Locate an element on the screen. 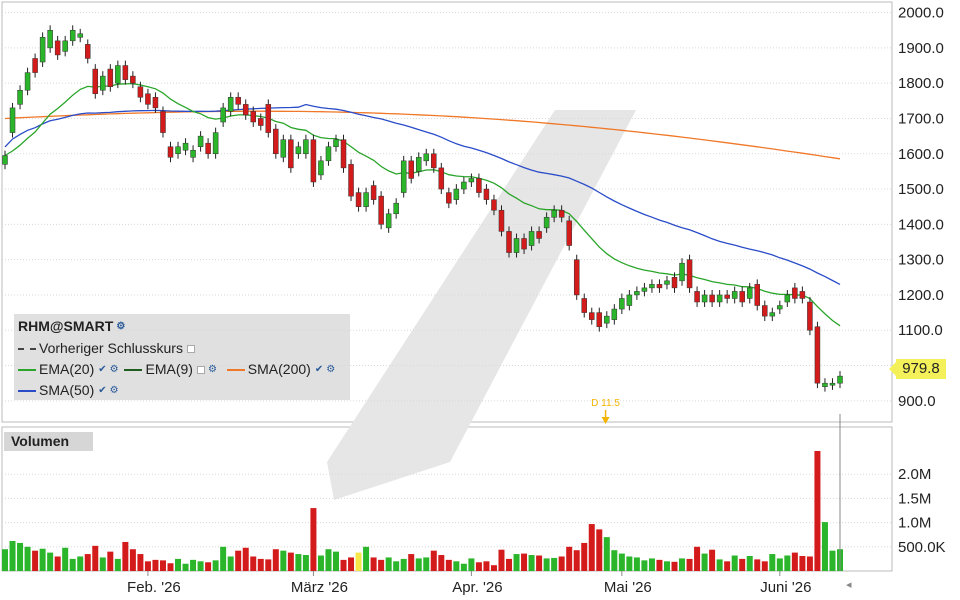 The height and width of the screenshot is (600, 960). annotation-arrowhead-icon is located at coordinates (605, 420).